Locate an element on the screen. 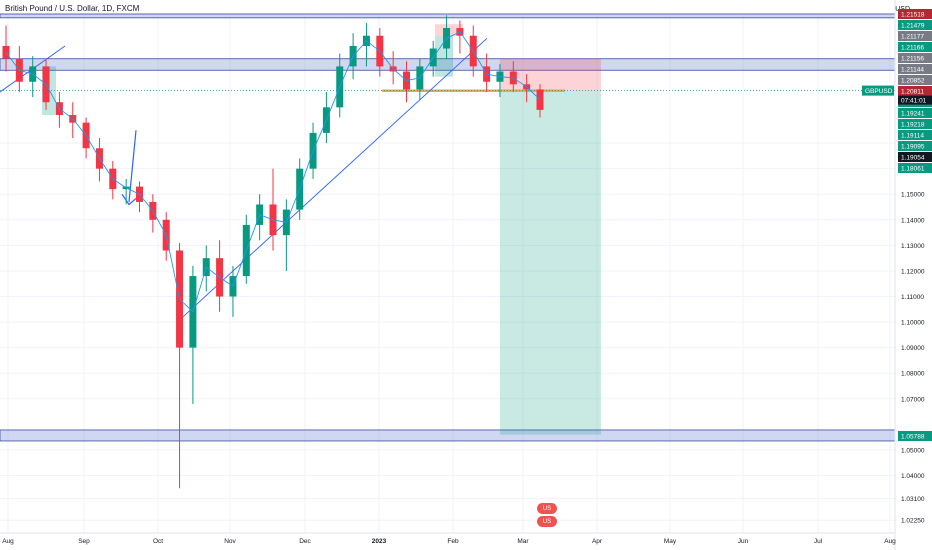 The image size is (932, 550). arrow-head is located at coordinates (130, 199).